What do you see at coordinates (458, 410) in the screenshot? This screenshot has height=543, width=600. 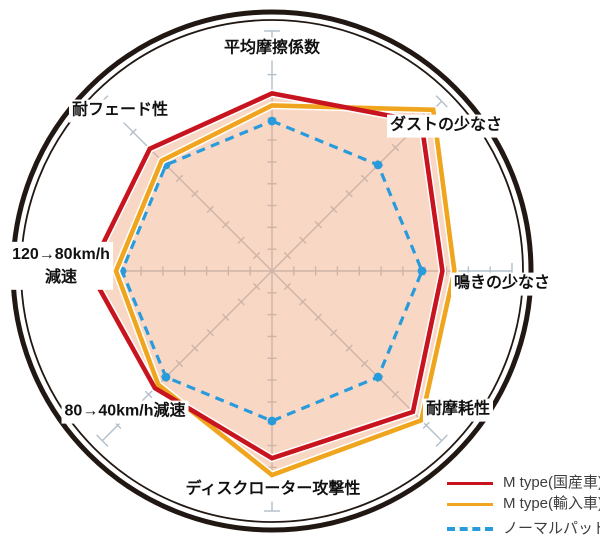 I see `axis-label-wear-resistance: 耐摩耗性` at bounding box center [458, 410].